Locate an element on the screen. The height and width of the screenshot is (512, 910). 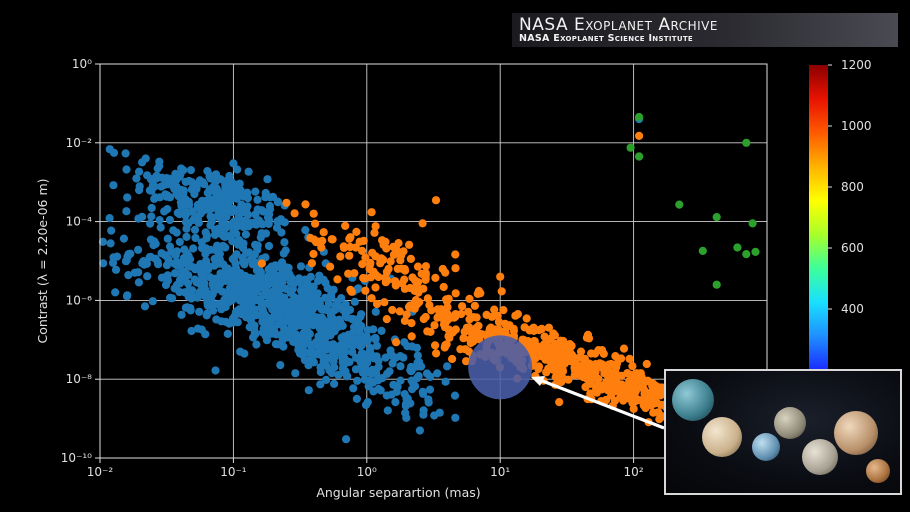
colorbar-tick-label: 800 is located at coordinates (852, 187).